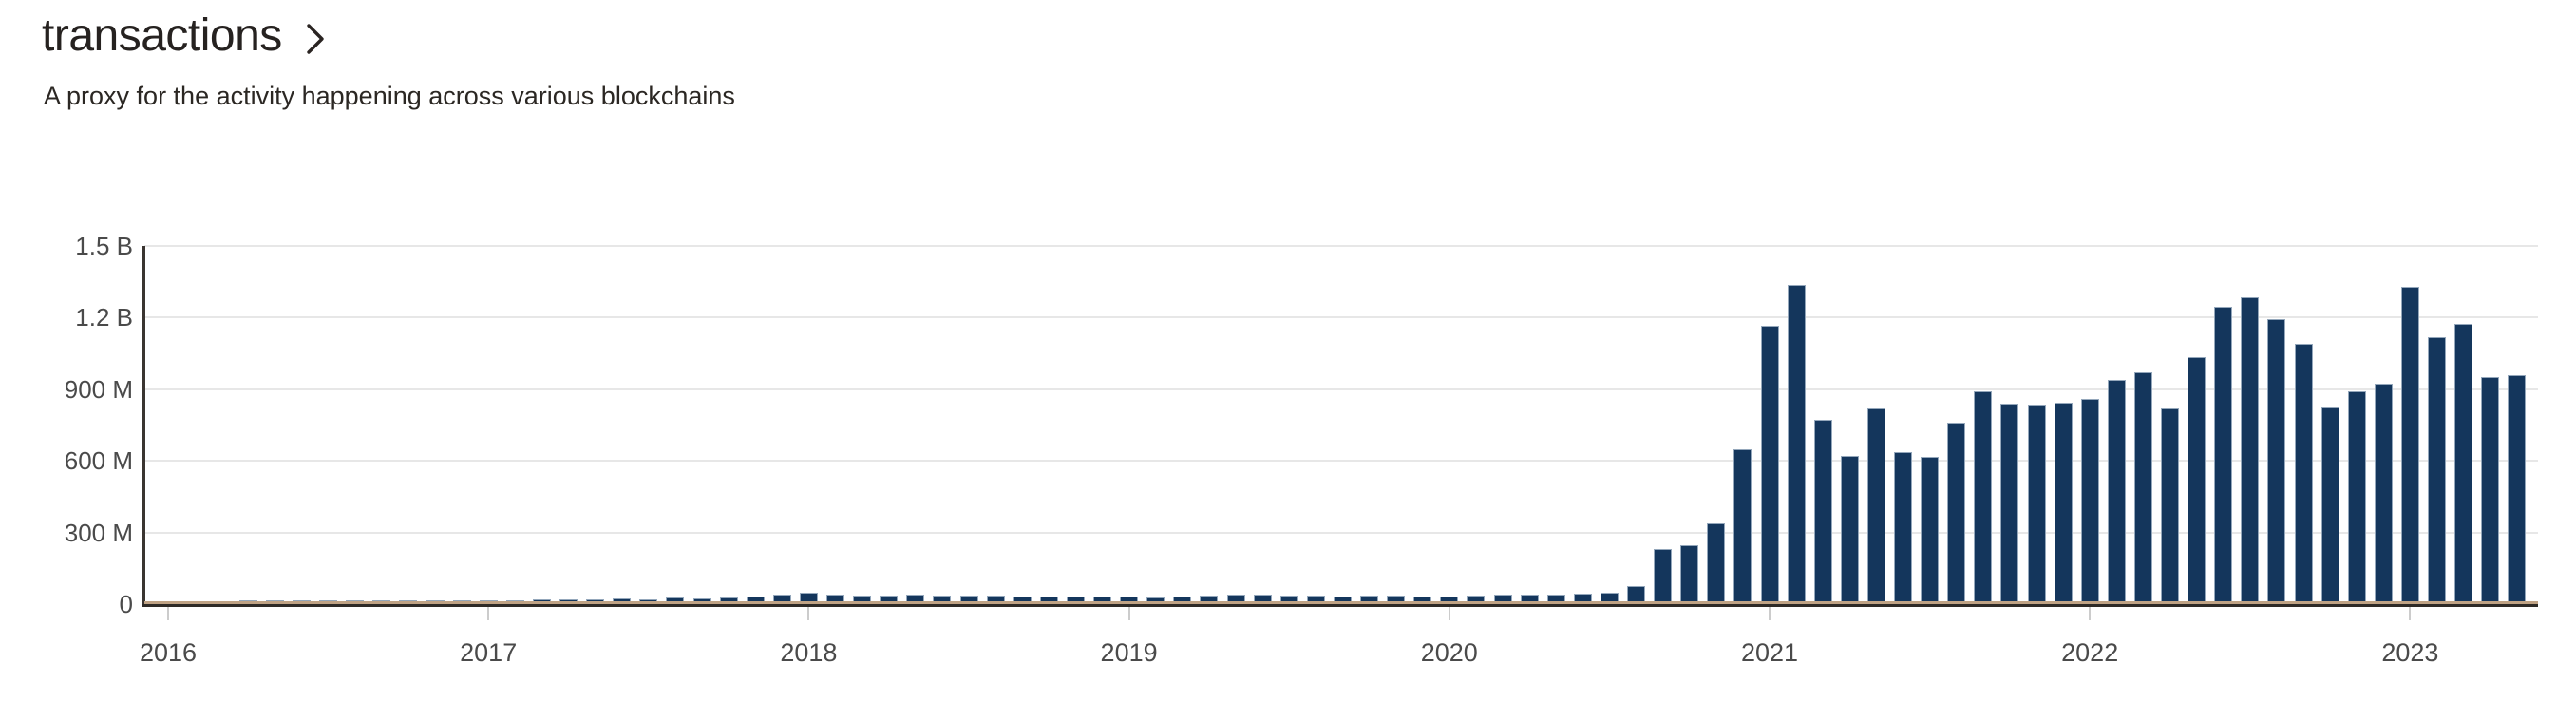 The width and height of the screenshot is (2576, 701). What do you see at coordinates (489, 652) in the screenshot?
I see `x-axis-label-2017: 2017` at bounding box center [489, 652].